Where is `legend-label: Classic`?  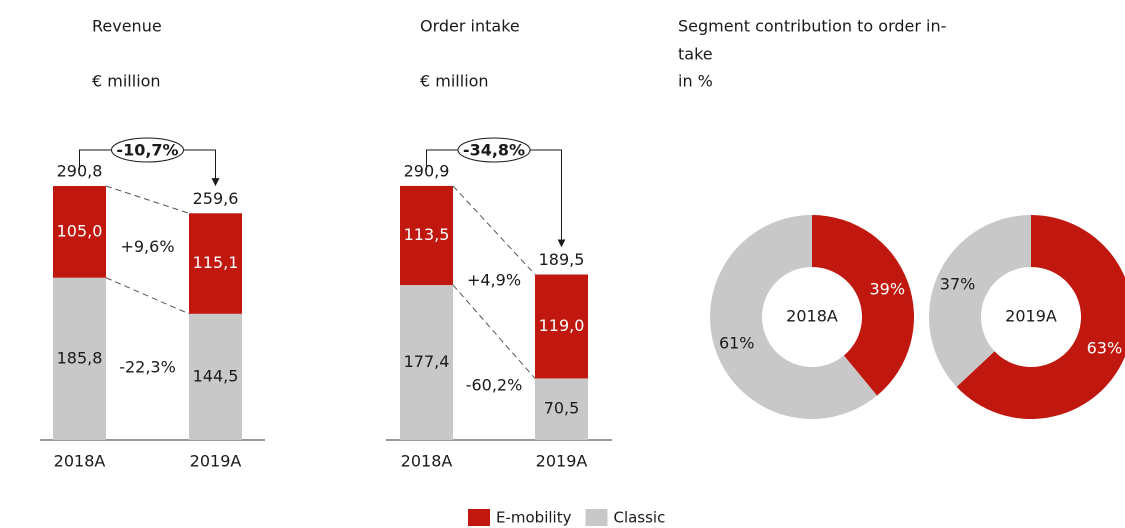
legend-label: Classic is located at coordinates (639, 518).